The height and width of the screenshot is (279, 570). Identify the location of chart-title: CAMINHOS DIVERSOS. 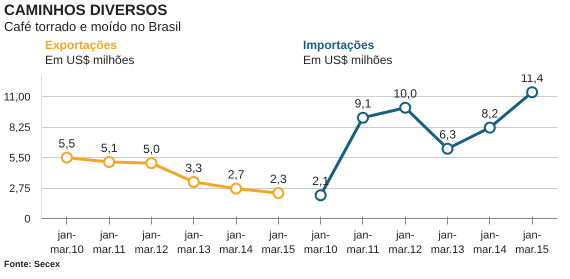
(86, 11).